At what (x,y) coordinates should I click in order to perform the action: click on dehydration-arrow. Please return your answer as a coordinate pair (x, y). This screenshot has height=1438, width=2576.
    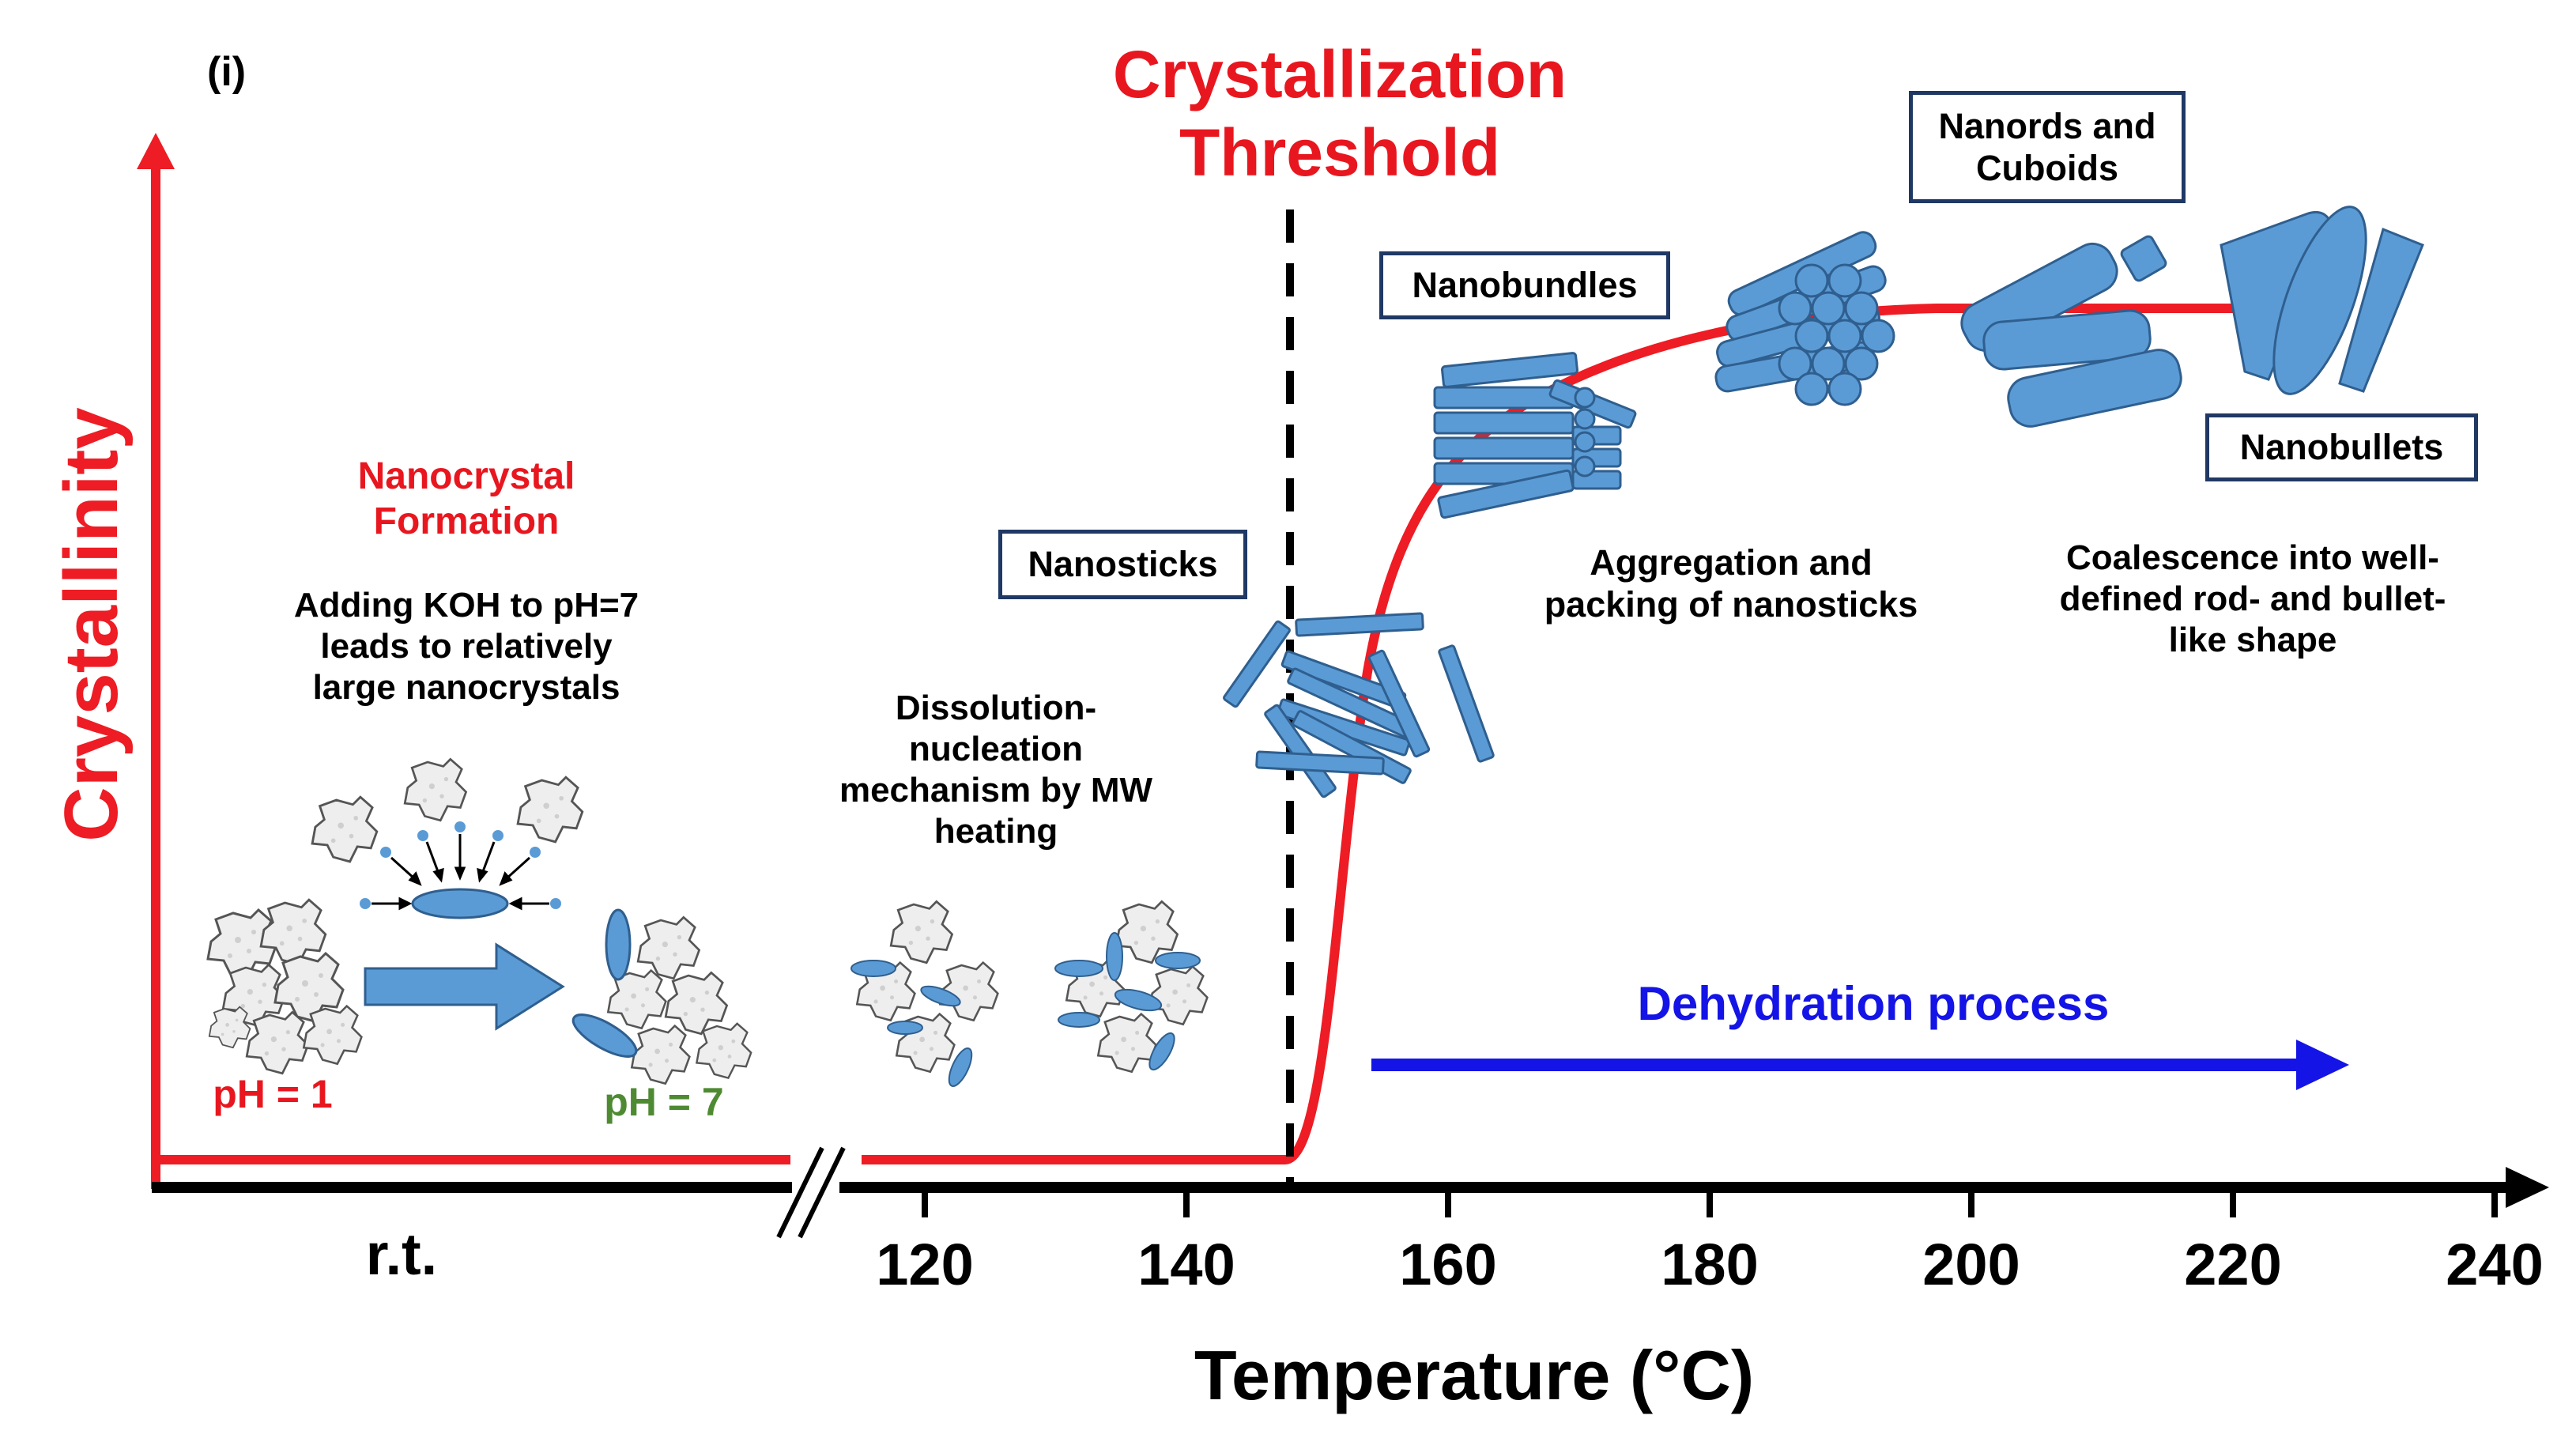
    Looking at the image, I should click on (1860, 1065).